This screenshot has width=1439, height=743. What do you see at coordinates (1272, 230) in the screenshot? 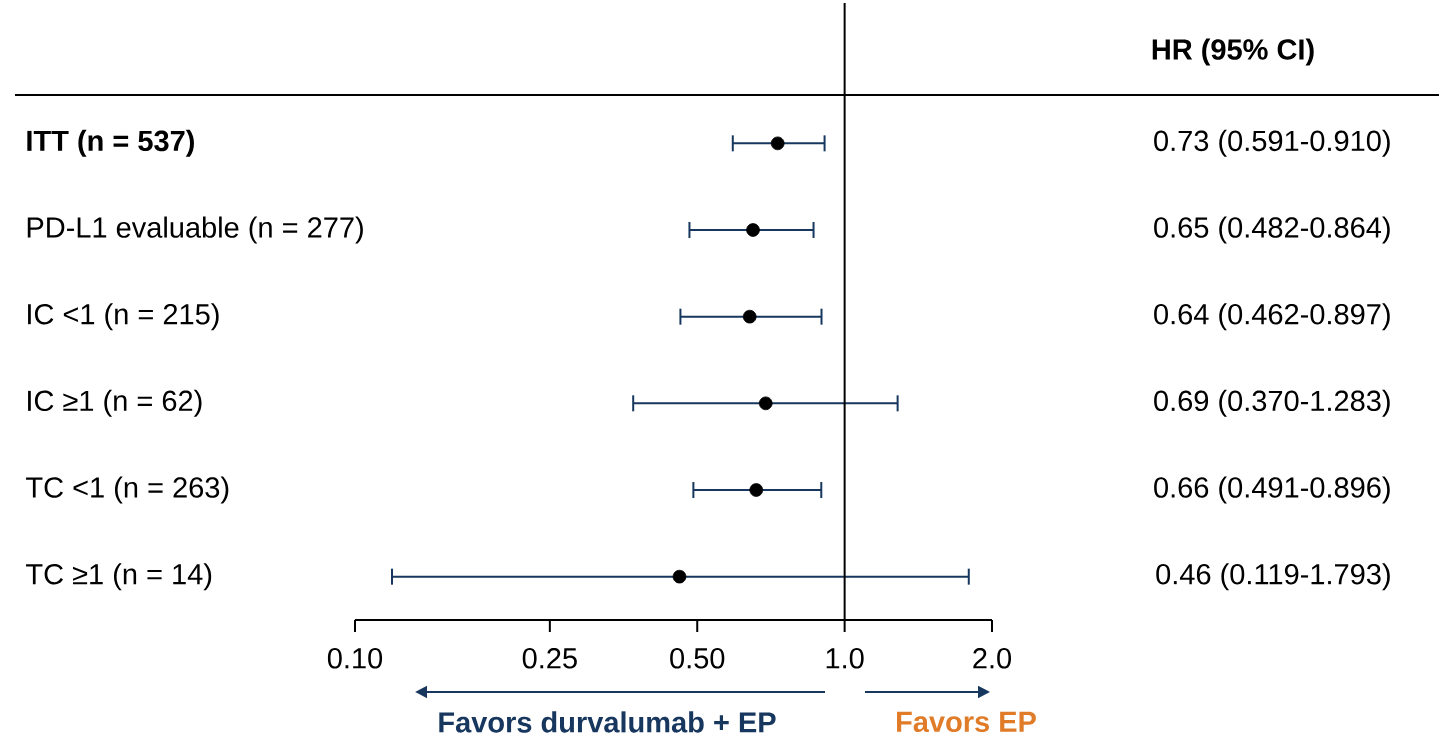
I see `data-label: 0.65 (0.482-0.864)` at bounding box center [1272, 230].